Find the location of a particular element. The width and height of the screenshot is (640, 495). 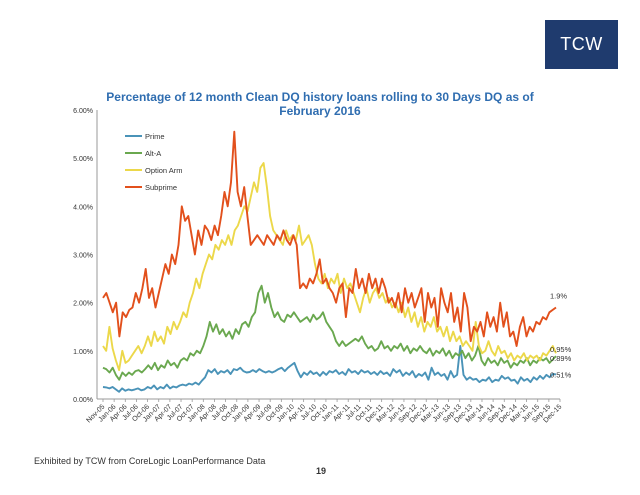

series-line-alt-a is located at coordinates (329, 332).